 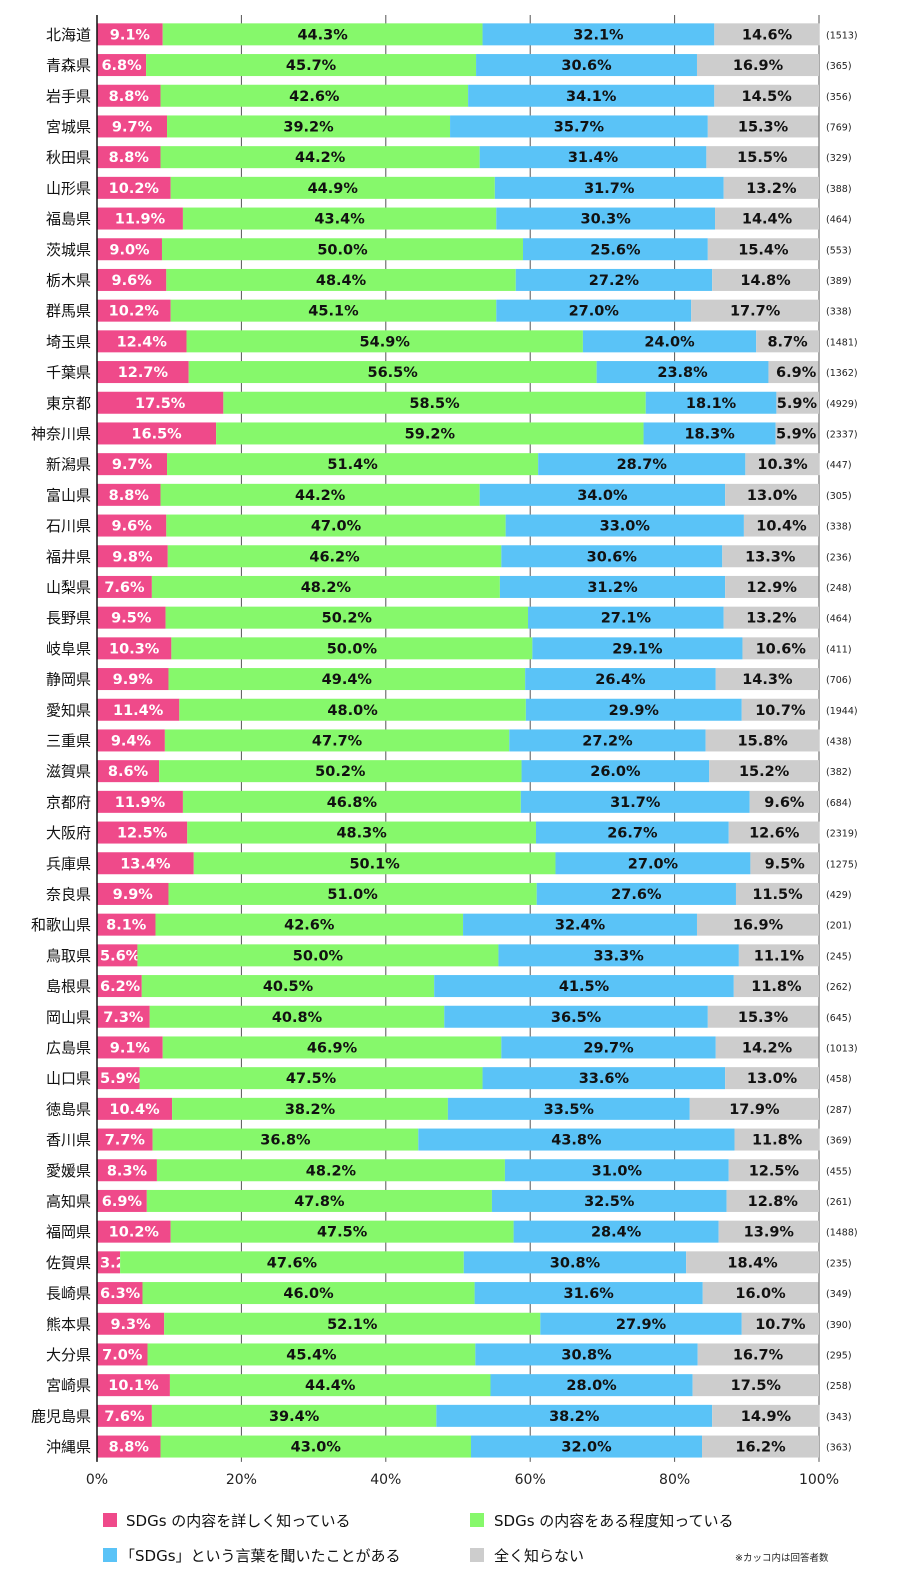 I want to click on data-label: 9.7%, so click(x=132, y=465).